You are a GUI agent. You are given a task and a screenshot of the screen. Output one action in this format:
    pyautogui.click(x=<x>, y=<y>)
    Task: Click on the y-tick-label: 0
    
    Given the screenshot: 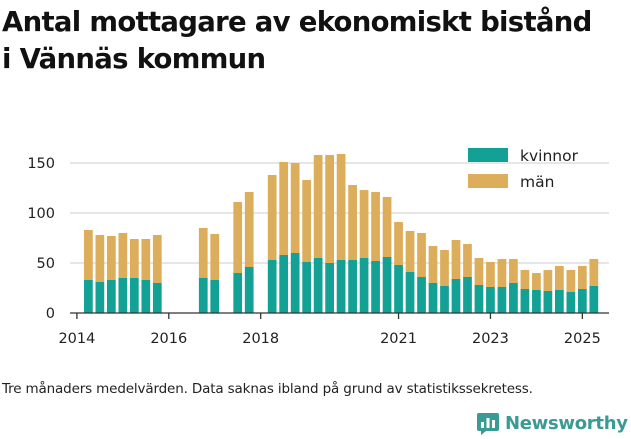 What is the action you would take?
    pyautogui.click(x=50, y=314)
    